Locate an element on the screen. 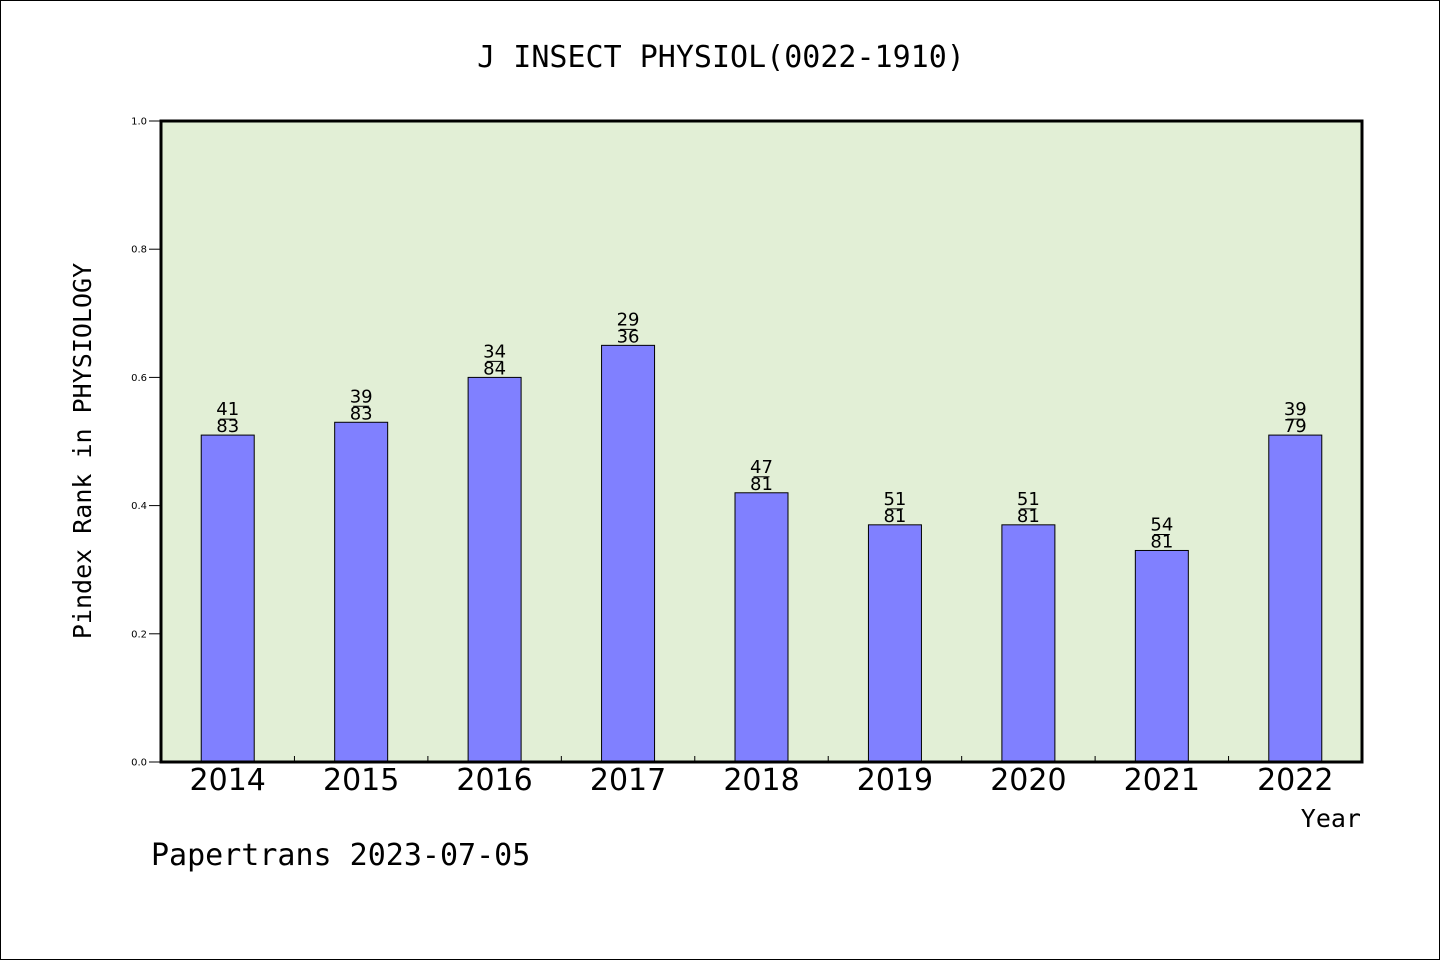 The image size is (1440, 961). bar-2014 is located at coordinates (227, 598).